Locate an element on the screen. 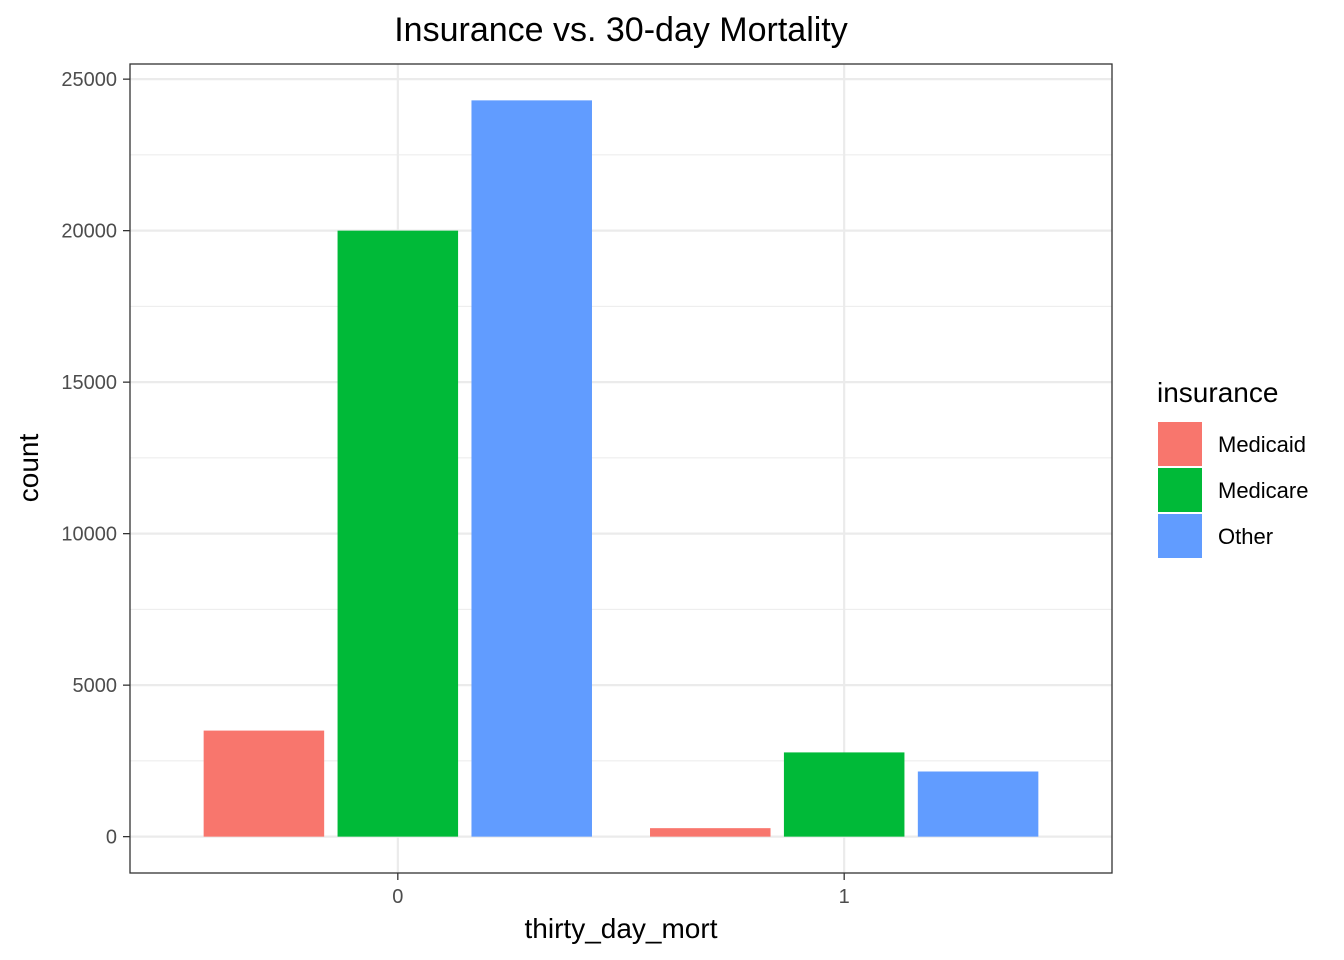  y-tick-label: 10000 is located at coordinates (89, 535).